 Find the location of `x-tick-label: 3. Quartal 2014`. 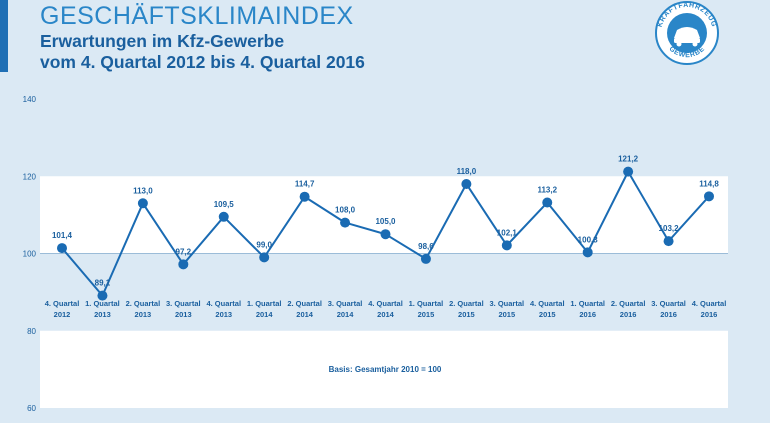

x-tick-label: 3. Quartal 2014 is located at coordinates (345, 309).